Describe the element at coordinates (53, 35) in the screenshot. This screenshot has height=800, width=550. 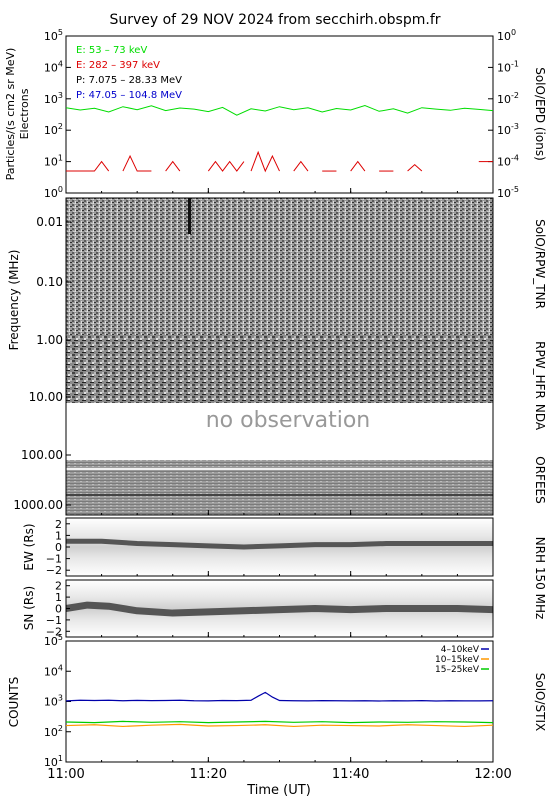
I see `epd-y-tick-label: 10⁵` at that location.